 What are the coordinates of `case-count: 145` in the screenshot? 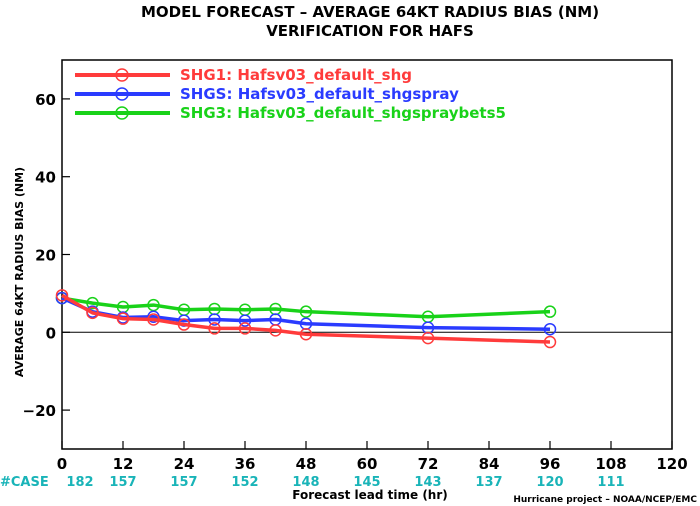 It's located at (366, 482).